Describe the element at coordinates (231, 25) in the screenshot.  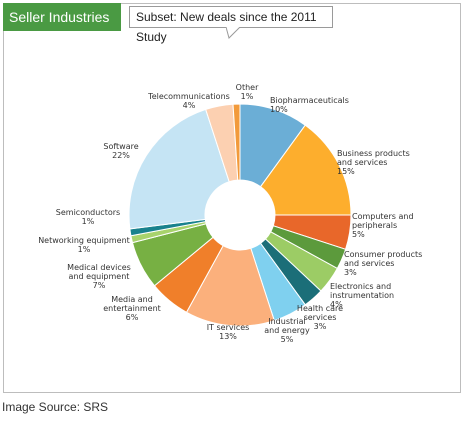
I see `chart-subtitle: Subset: New deals since the 2011 Study` at that location.